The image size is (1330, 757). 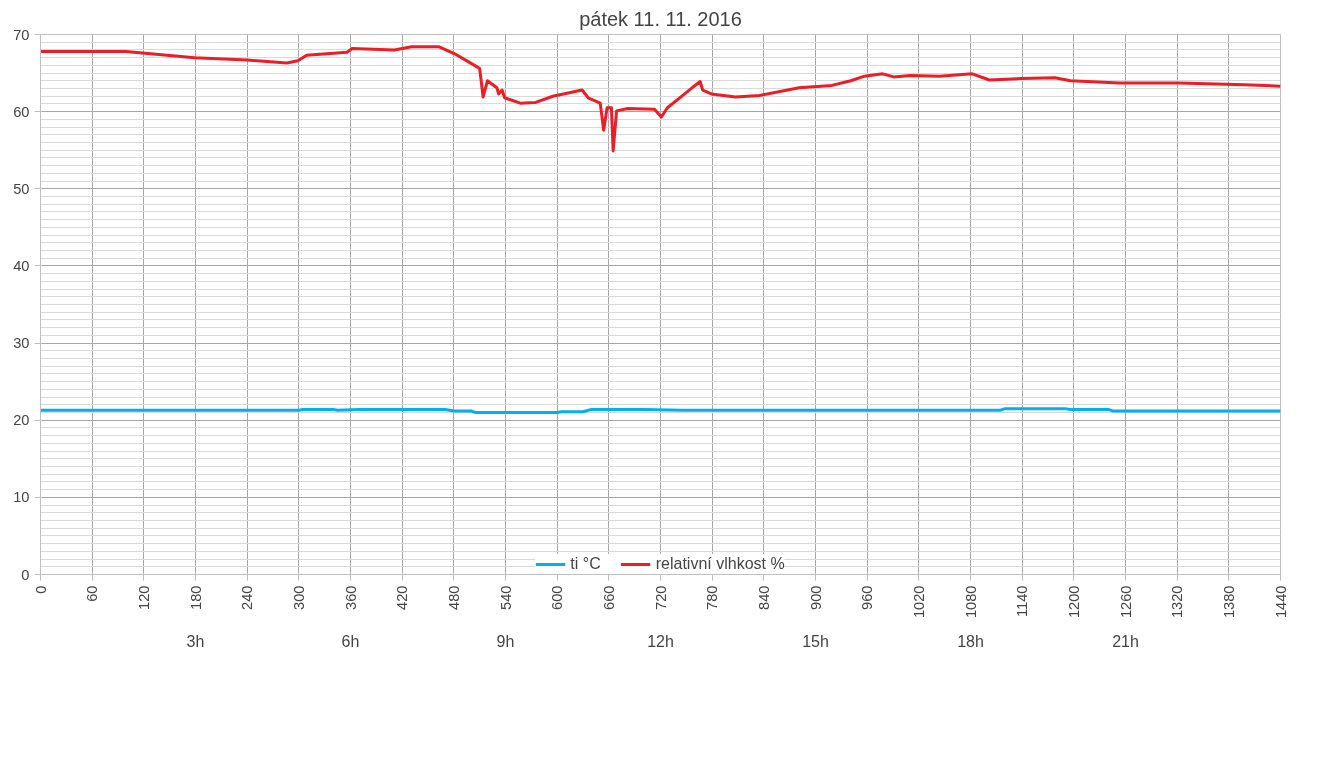 What do you see at coordinates (21, 343) in the screenshot?
I see `y-tick-label: 30` at bounding box center [21, 343].